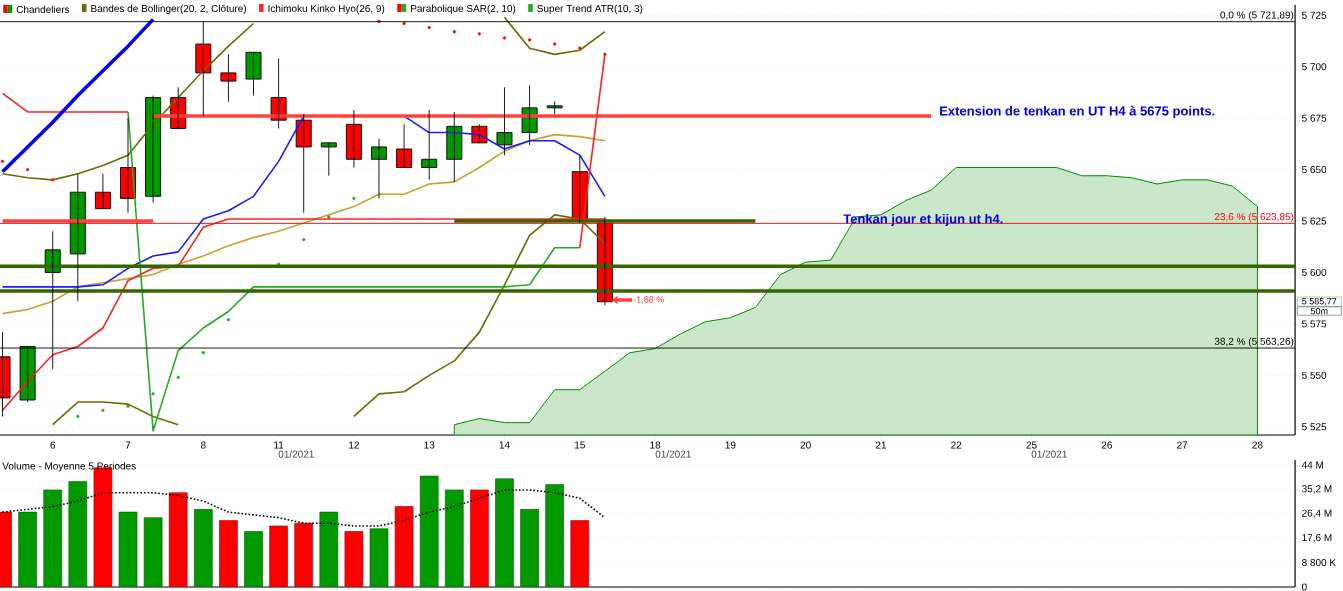  What do you see at coordinates (1106, 445) in the screenshot?
I see `x-tick-label: 26` at bounding box center [1106, 445].